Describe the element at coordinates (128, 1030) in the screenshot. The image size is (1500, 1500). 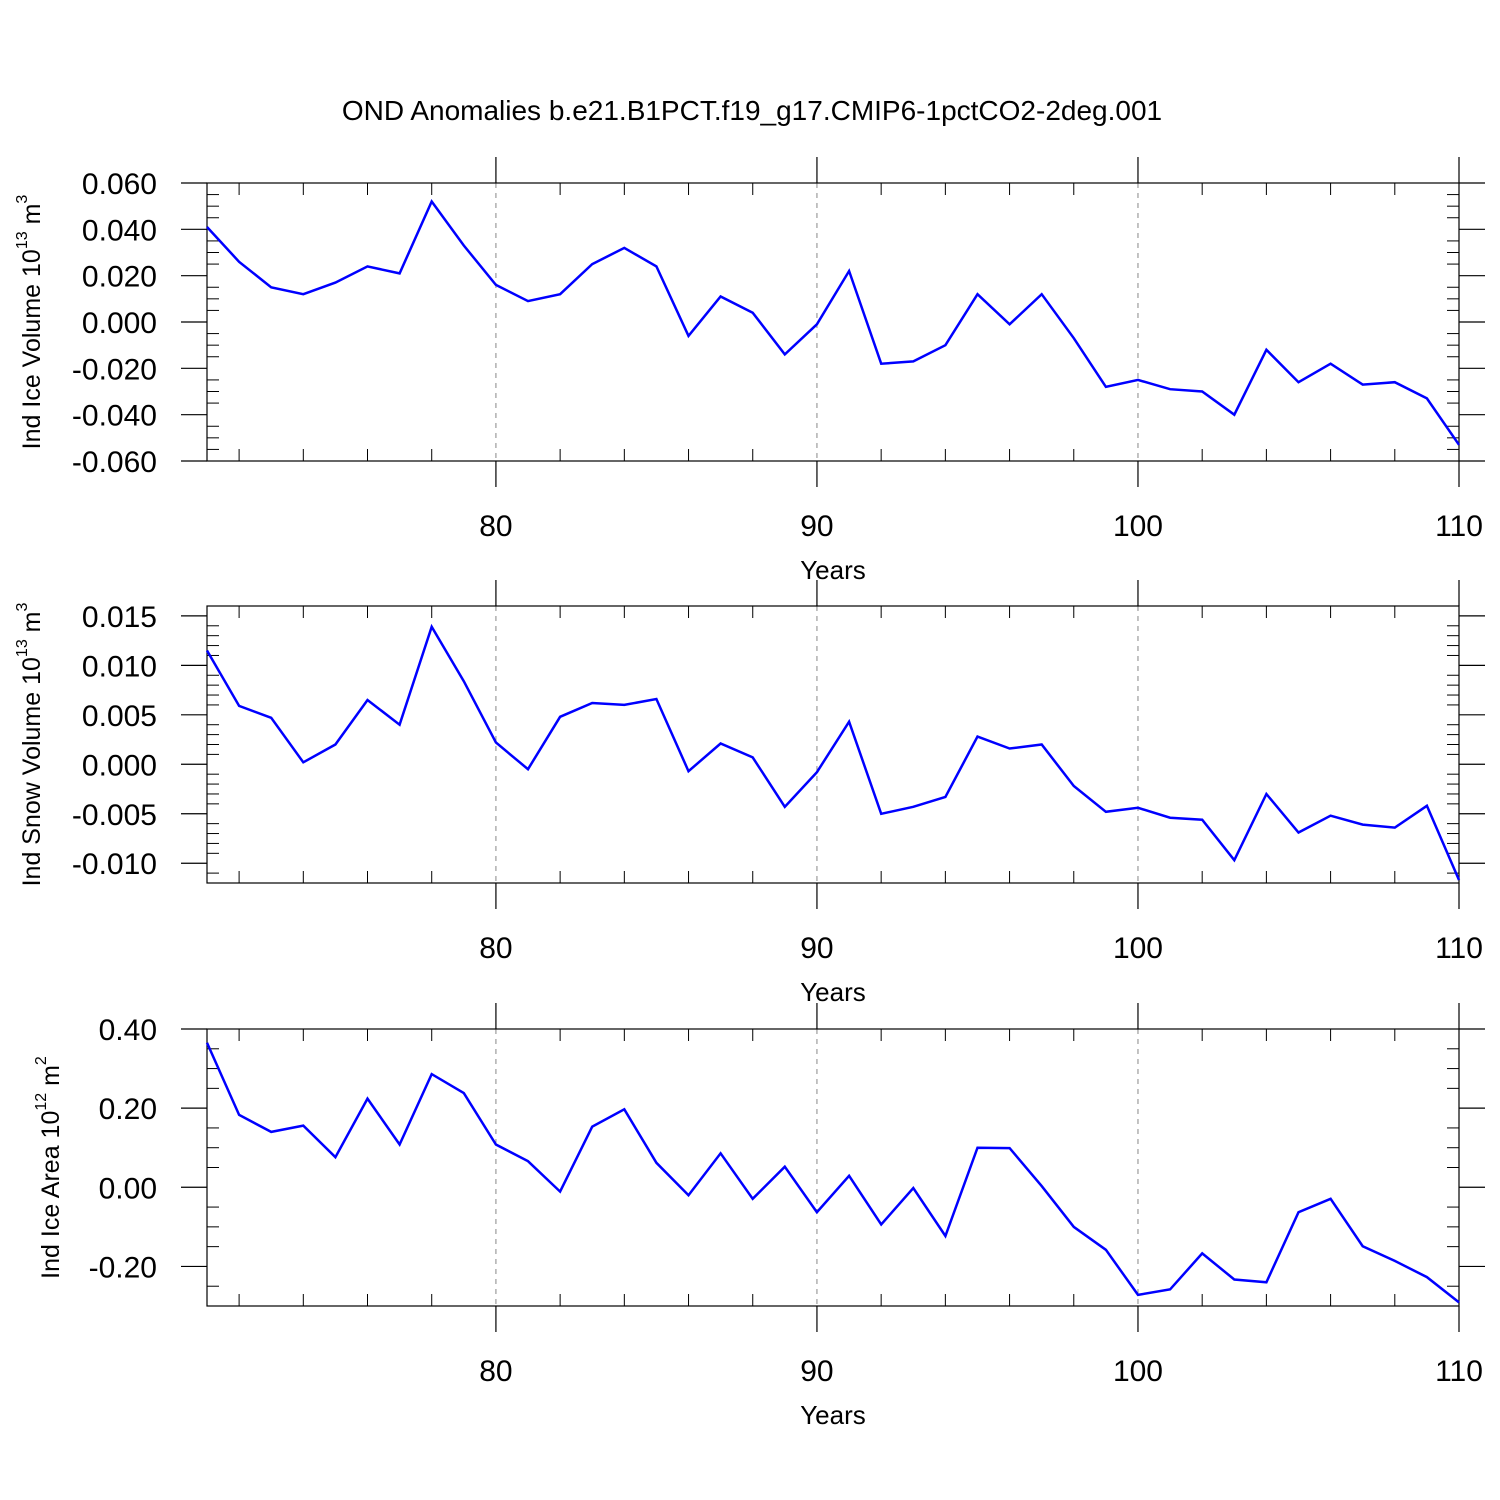
I see `y-tick-label: 0.40` at that location.